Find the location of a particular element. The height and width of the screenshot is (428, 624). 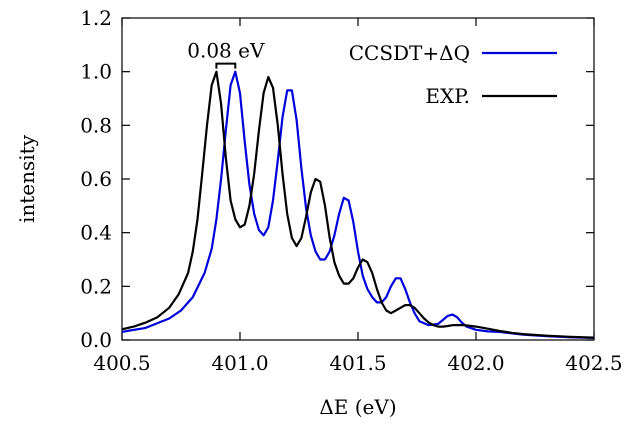

y-tick-label: 0.0 is located at coordinates (96, 340).